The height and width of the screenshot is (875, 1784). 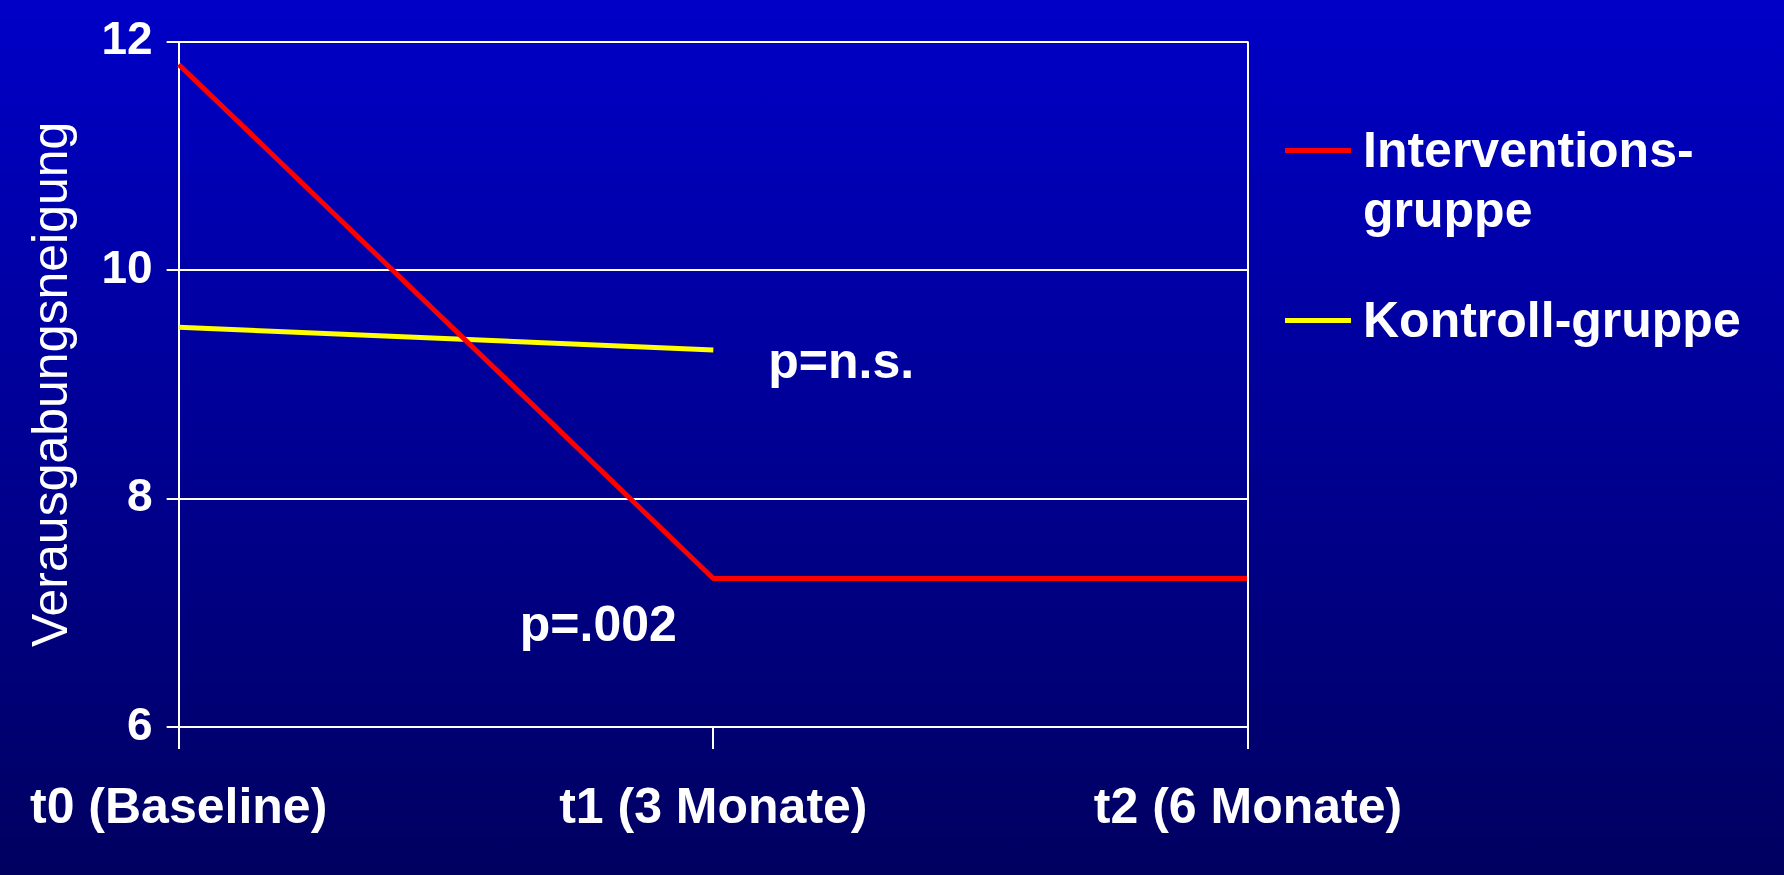 What do you see at coordinates (598, 624) in the screenshot?
I see `annotation: p=.002` at bounding box center [598, 624].